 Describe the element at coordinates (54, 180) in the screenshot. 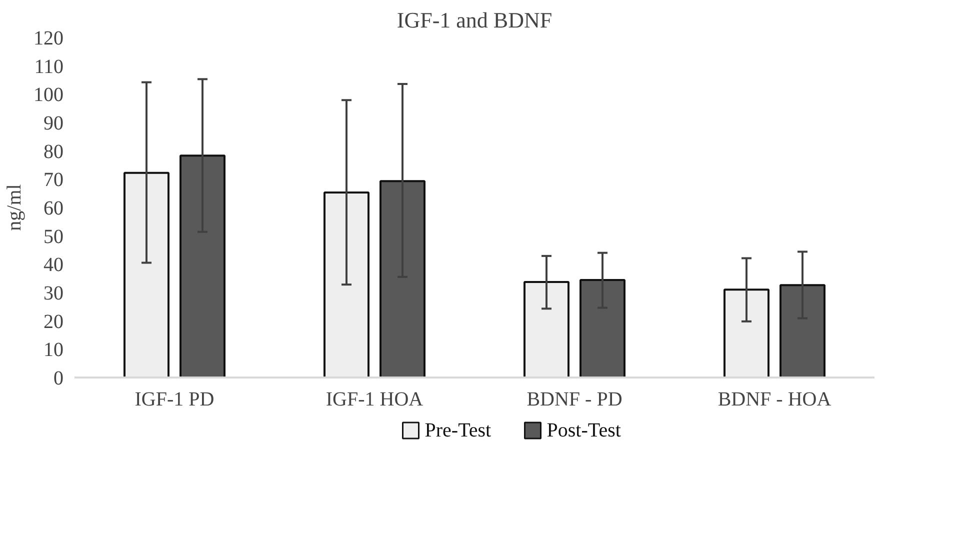

I see `y-tick-label: 70` at that location.